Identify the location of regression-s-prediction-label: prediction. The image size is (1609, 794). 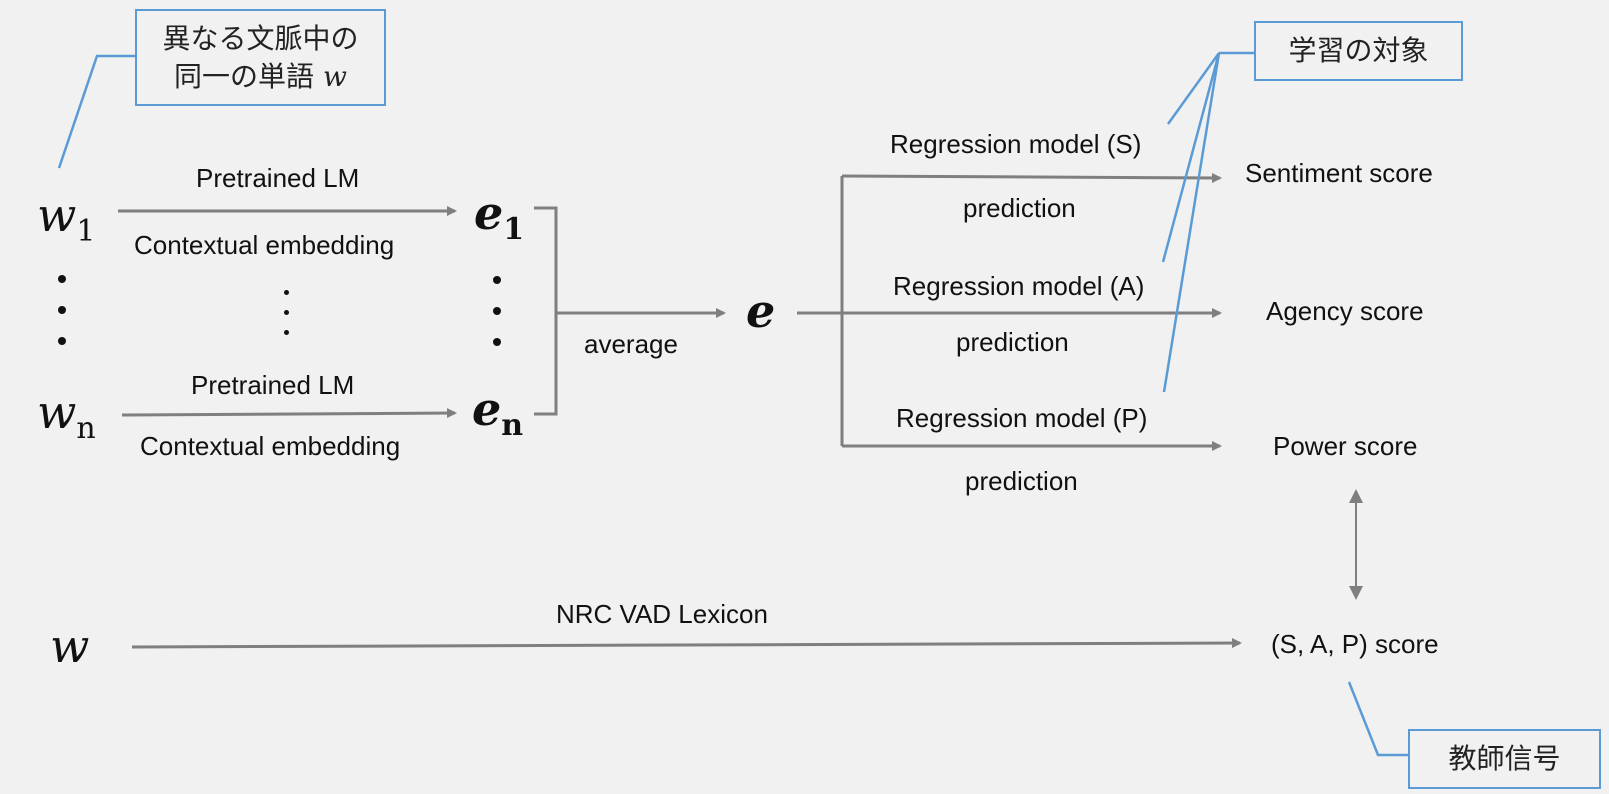
(1019, 208).